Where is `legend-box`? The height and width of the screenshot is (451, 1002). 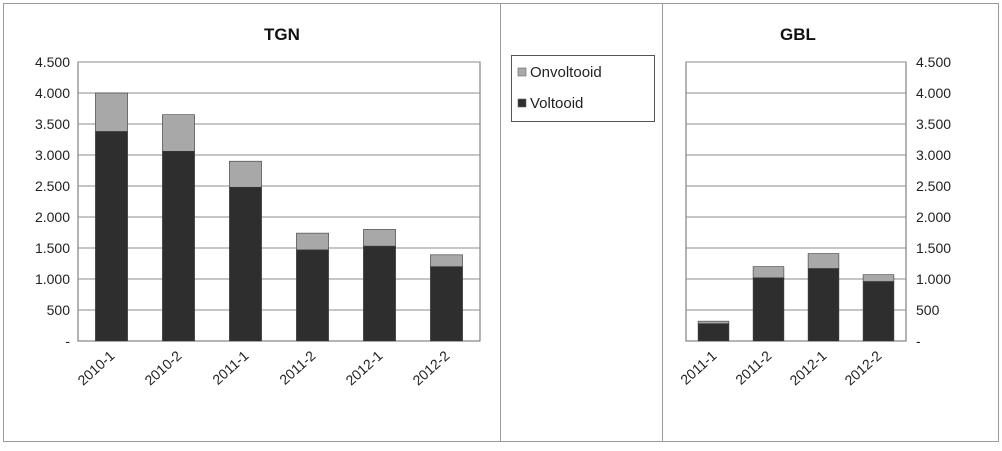
legend-box is located at coordinates (583, 88).